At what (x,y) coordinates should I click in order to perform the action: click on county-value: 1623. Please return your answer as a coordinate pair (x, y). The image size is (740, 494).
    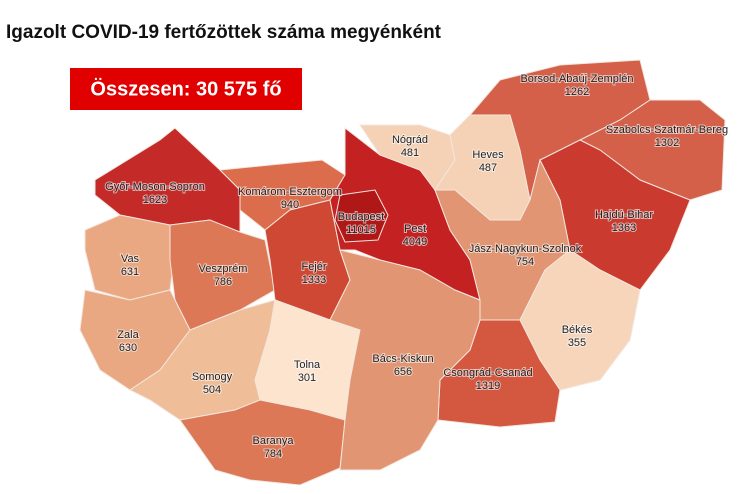
    Looking at the image, I should click on (155, 200).